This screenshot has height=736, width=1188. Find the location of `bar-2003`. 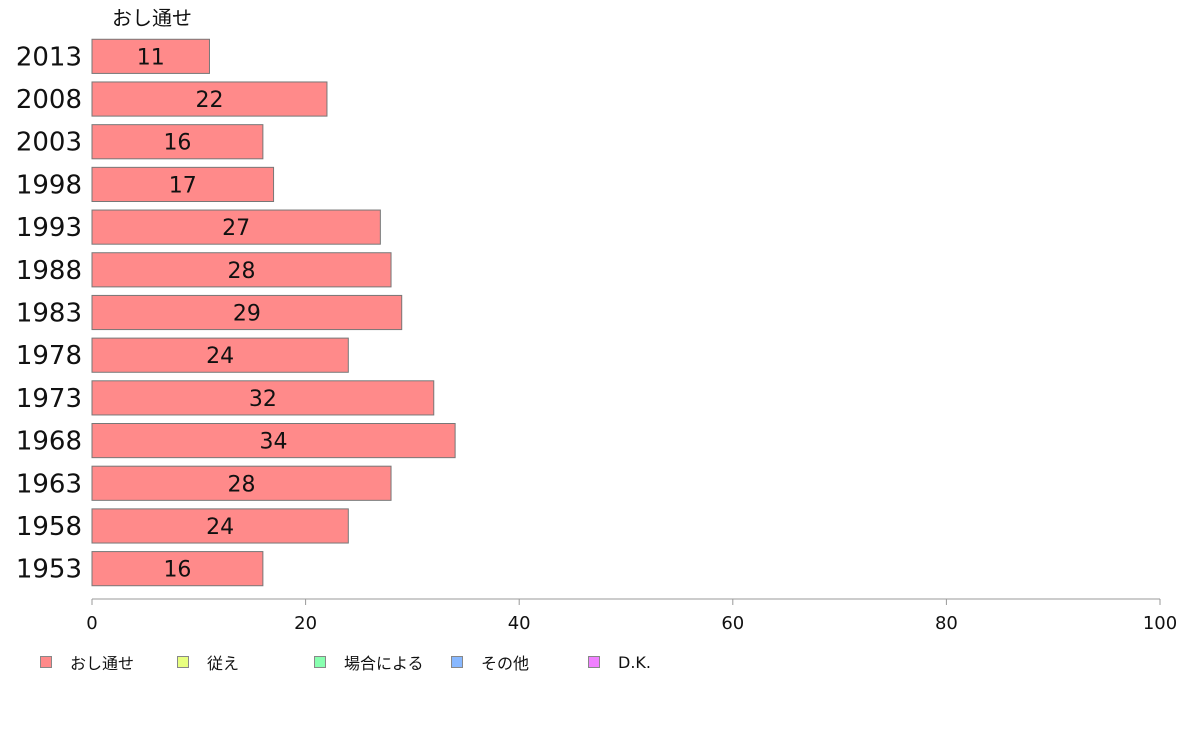

bar-2003 is located at coordinates (177, 142).